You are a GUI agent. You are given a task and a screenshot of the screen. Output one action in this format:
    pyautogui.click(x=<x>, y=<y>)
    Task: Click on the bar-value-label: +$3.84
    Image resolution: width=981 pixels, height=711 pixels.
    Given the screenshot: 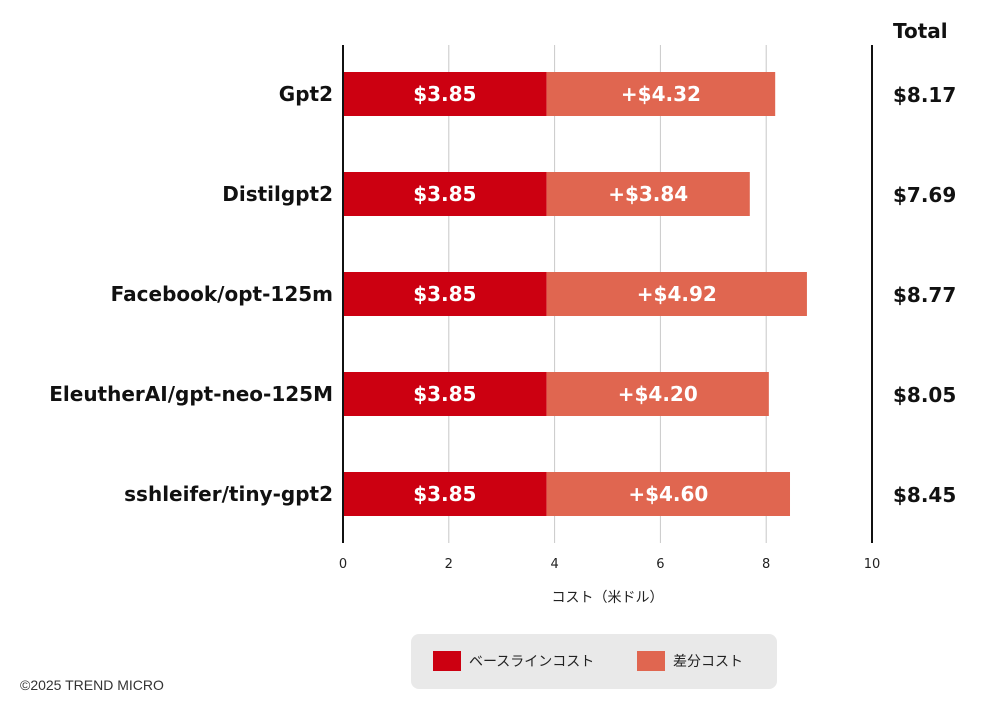 What is the action you would take?
    pyautogui.click(x=648, y=194)
    